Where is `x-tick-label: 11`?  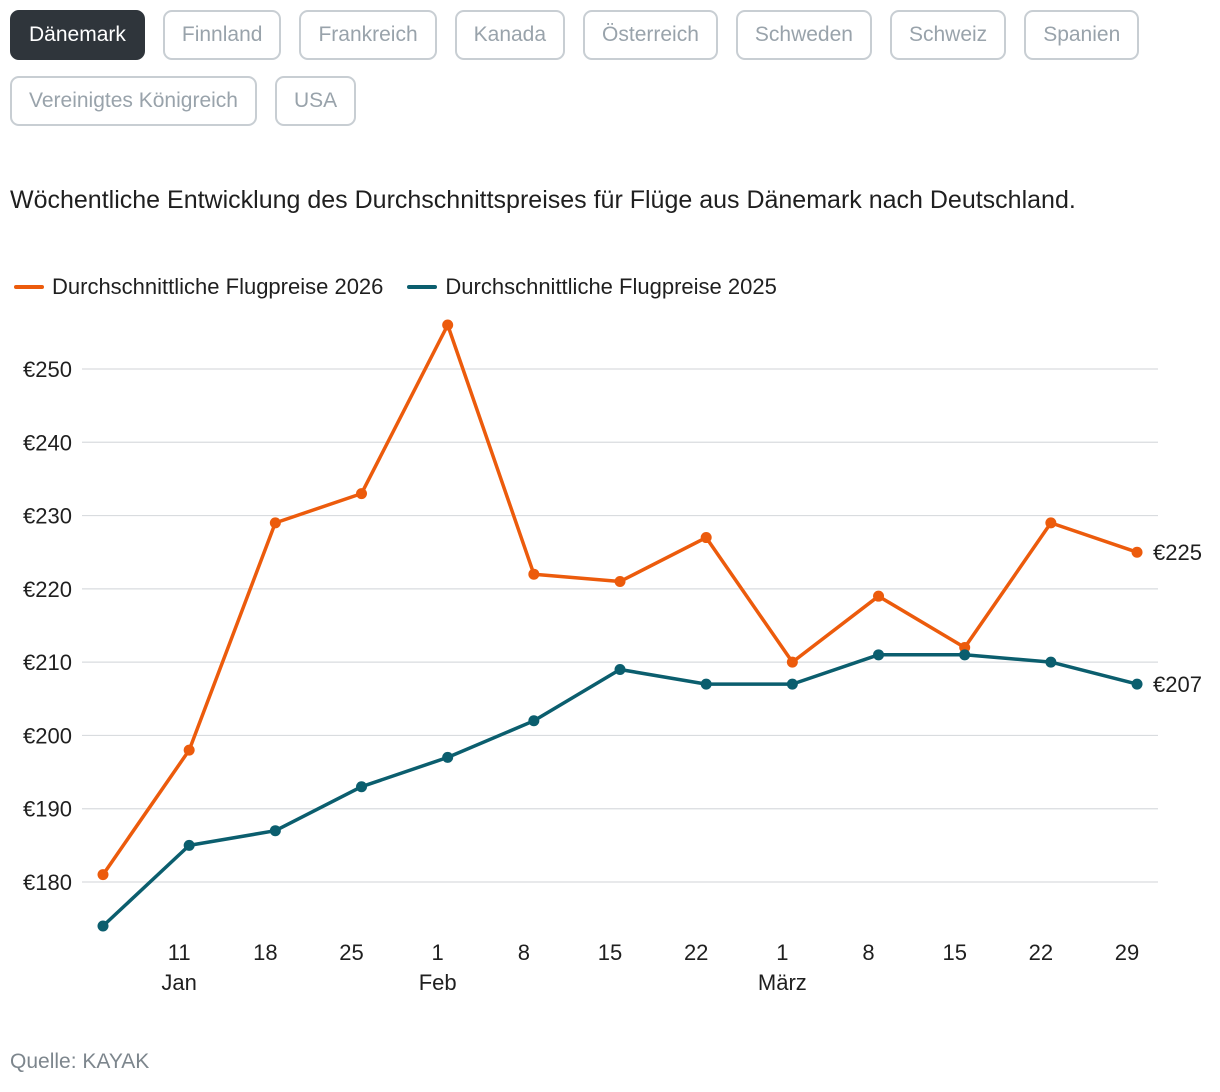 x-tick-label: 11 is located at coordinates (179, 952).